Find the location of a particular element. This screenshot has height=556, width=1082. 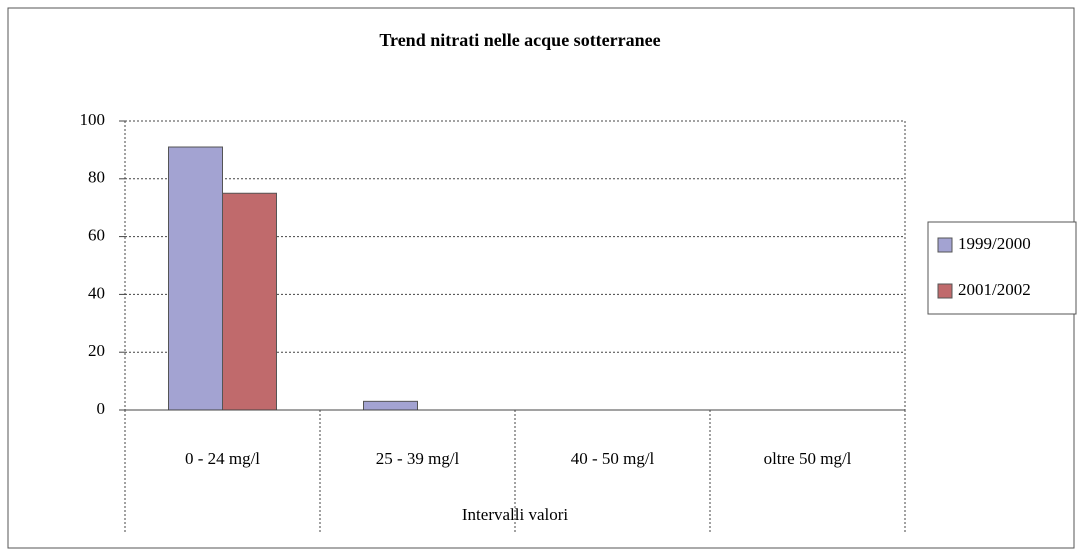

legend-label: 2001/2002 is located at coordinates (994, 289).